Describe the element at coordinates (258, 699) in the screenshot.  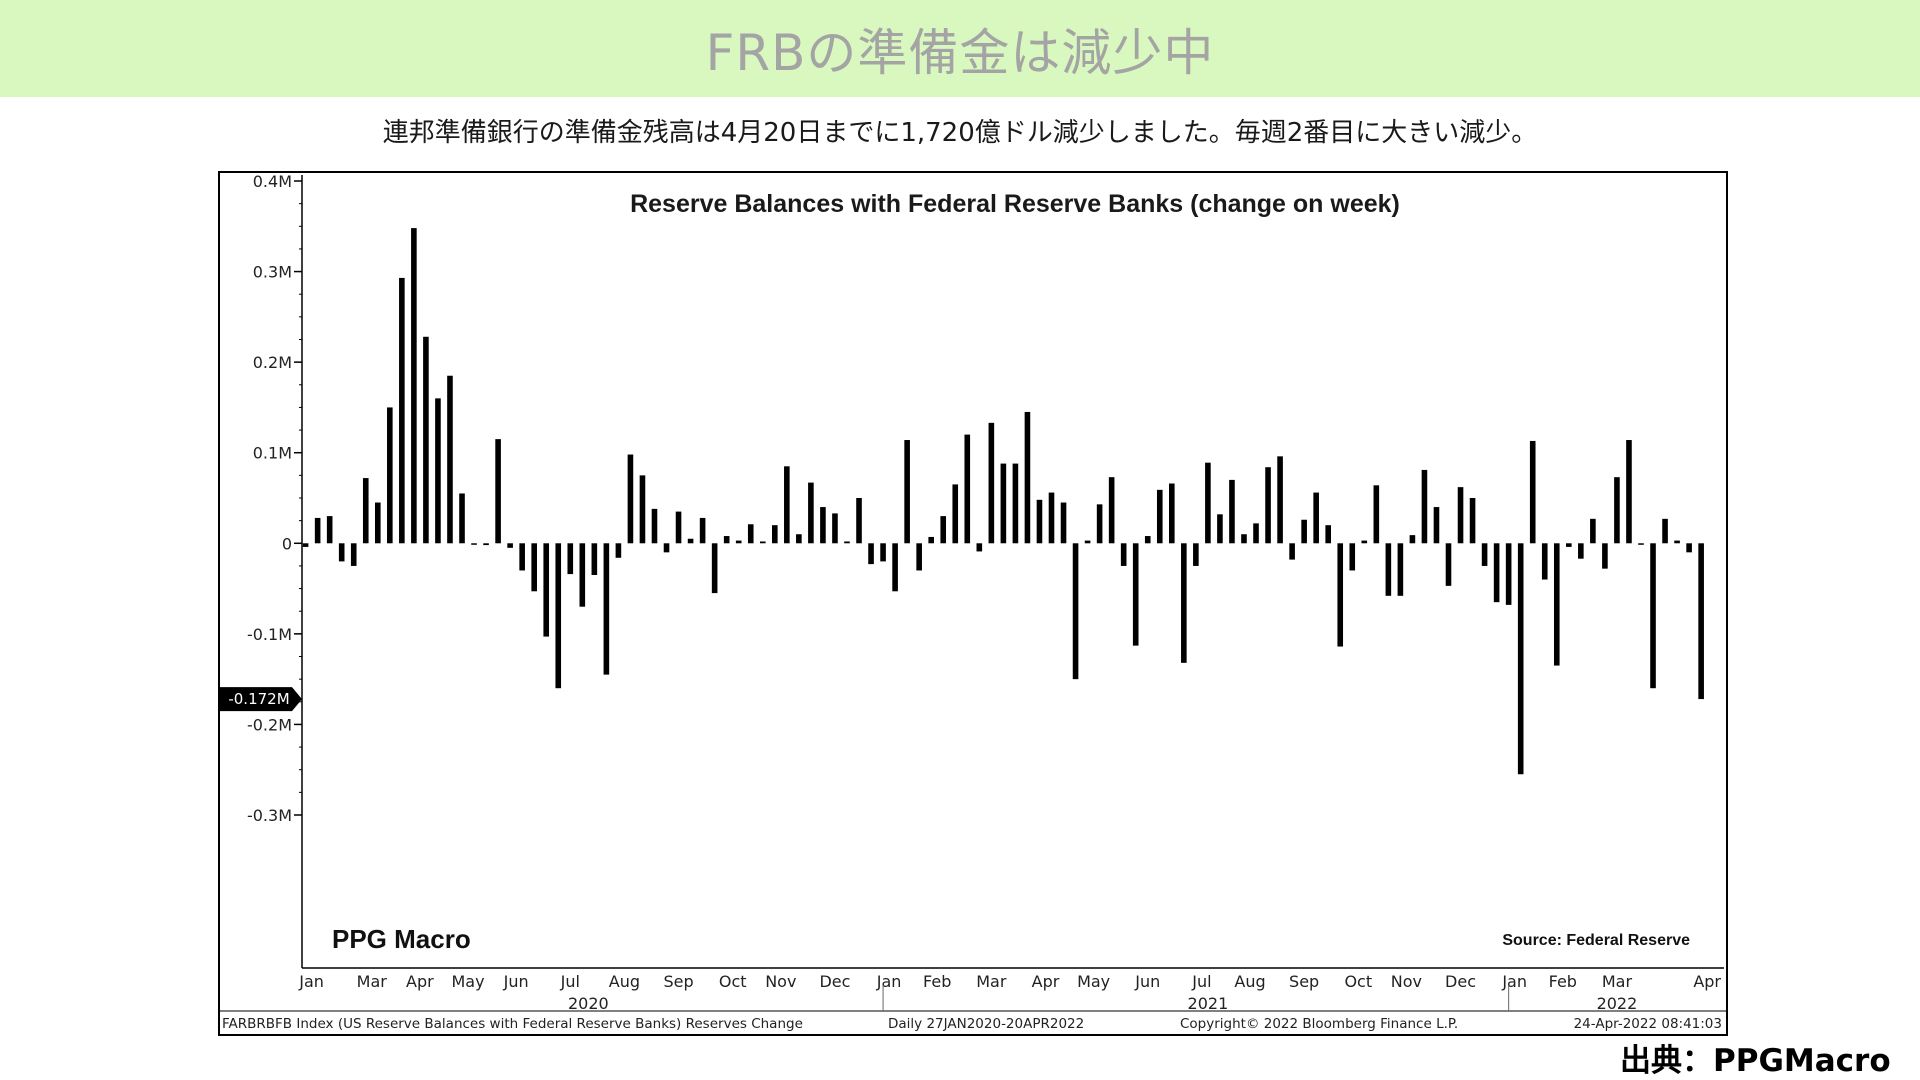
I see `last-value-label: -0.172M` at that location.